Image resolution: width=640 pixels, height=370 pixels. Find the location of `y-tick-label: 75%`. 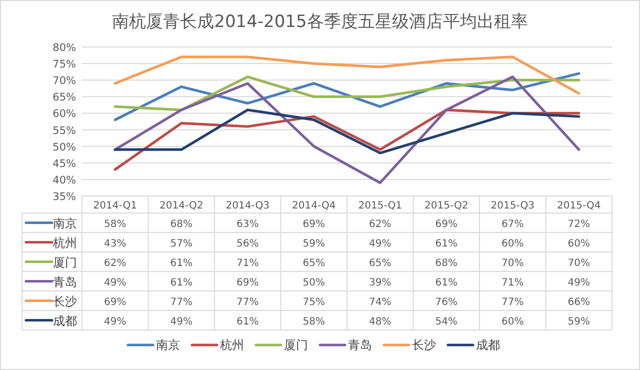

y-tick-label: 75% is located at coordinates (64, 64).